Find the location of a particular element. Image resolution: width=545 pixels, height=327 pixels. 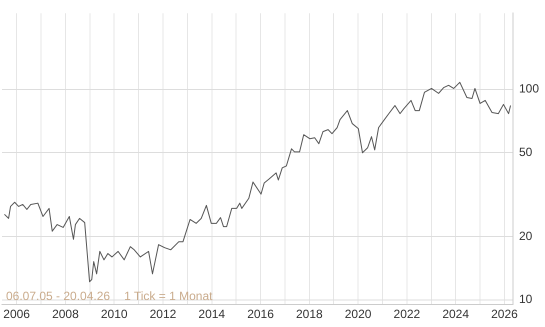

x-tick-label: 2016 is located at coordinates (260, 314).